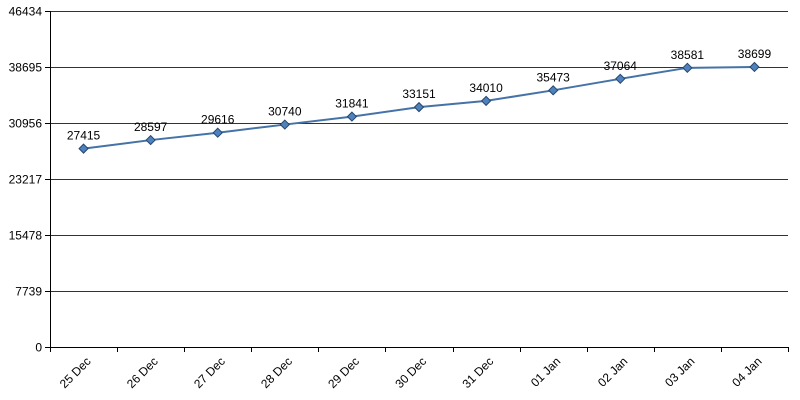 The width and height of the screenshot is (800, 400). I want to click on x-axis-label: 04 Jan, so click(746, 371).